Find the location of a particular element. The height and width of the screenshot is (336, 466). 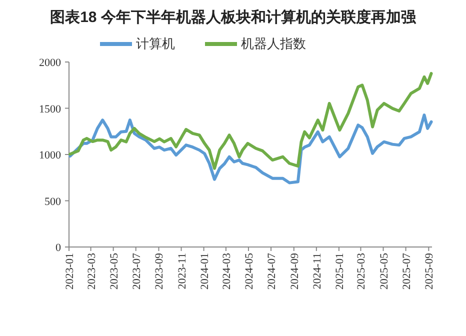

x-tick-label: 2024-03 is located at coordinates (226, 271).